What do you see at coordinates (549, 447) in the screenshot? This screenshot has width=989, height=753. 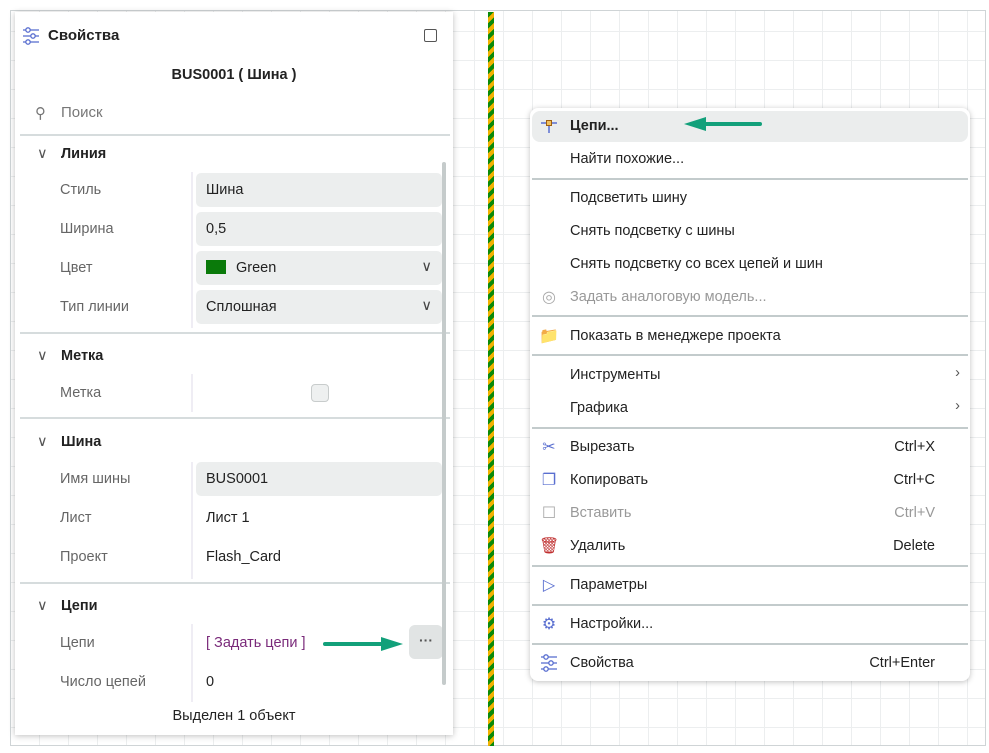 I see `scissors-icon: ✂` at bounding box center [549, 447].